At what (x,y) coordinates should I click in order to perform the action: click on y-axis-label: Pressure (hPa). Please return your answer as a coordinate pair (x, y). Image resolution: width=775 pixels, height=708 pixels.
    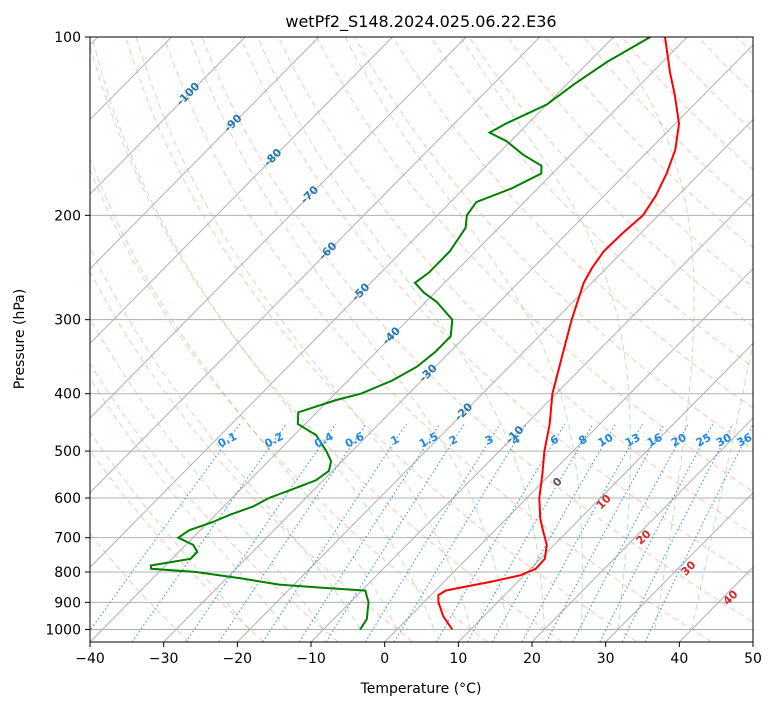
    Looking at the image, I should click on (20, 339).